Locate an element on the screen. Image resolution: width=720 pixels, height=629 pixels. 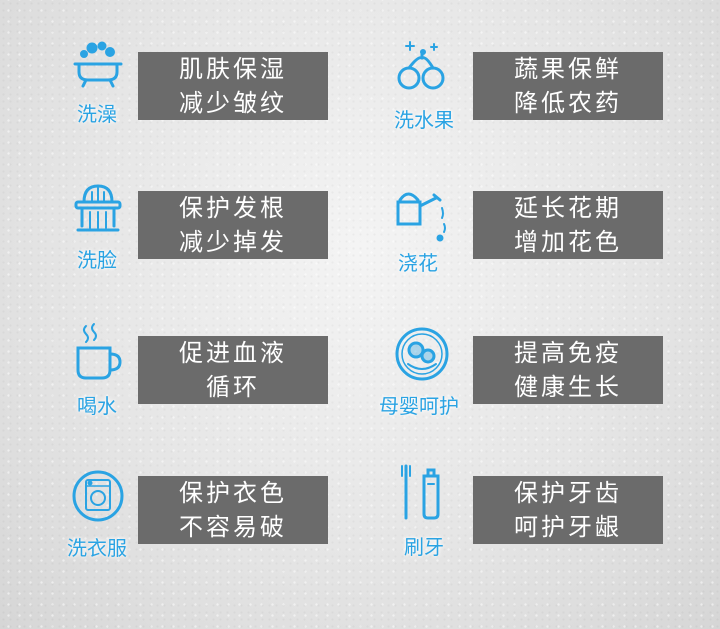
label-laundry: 洗衣服 is located at coordinates (97, 548).